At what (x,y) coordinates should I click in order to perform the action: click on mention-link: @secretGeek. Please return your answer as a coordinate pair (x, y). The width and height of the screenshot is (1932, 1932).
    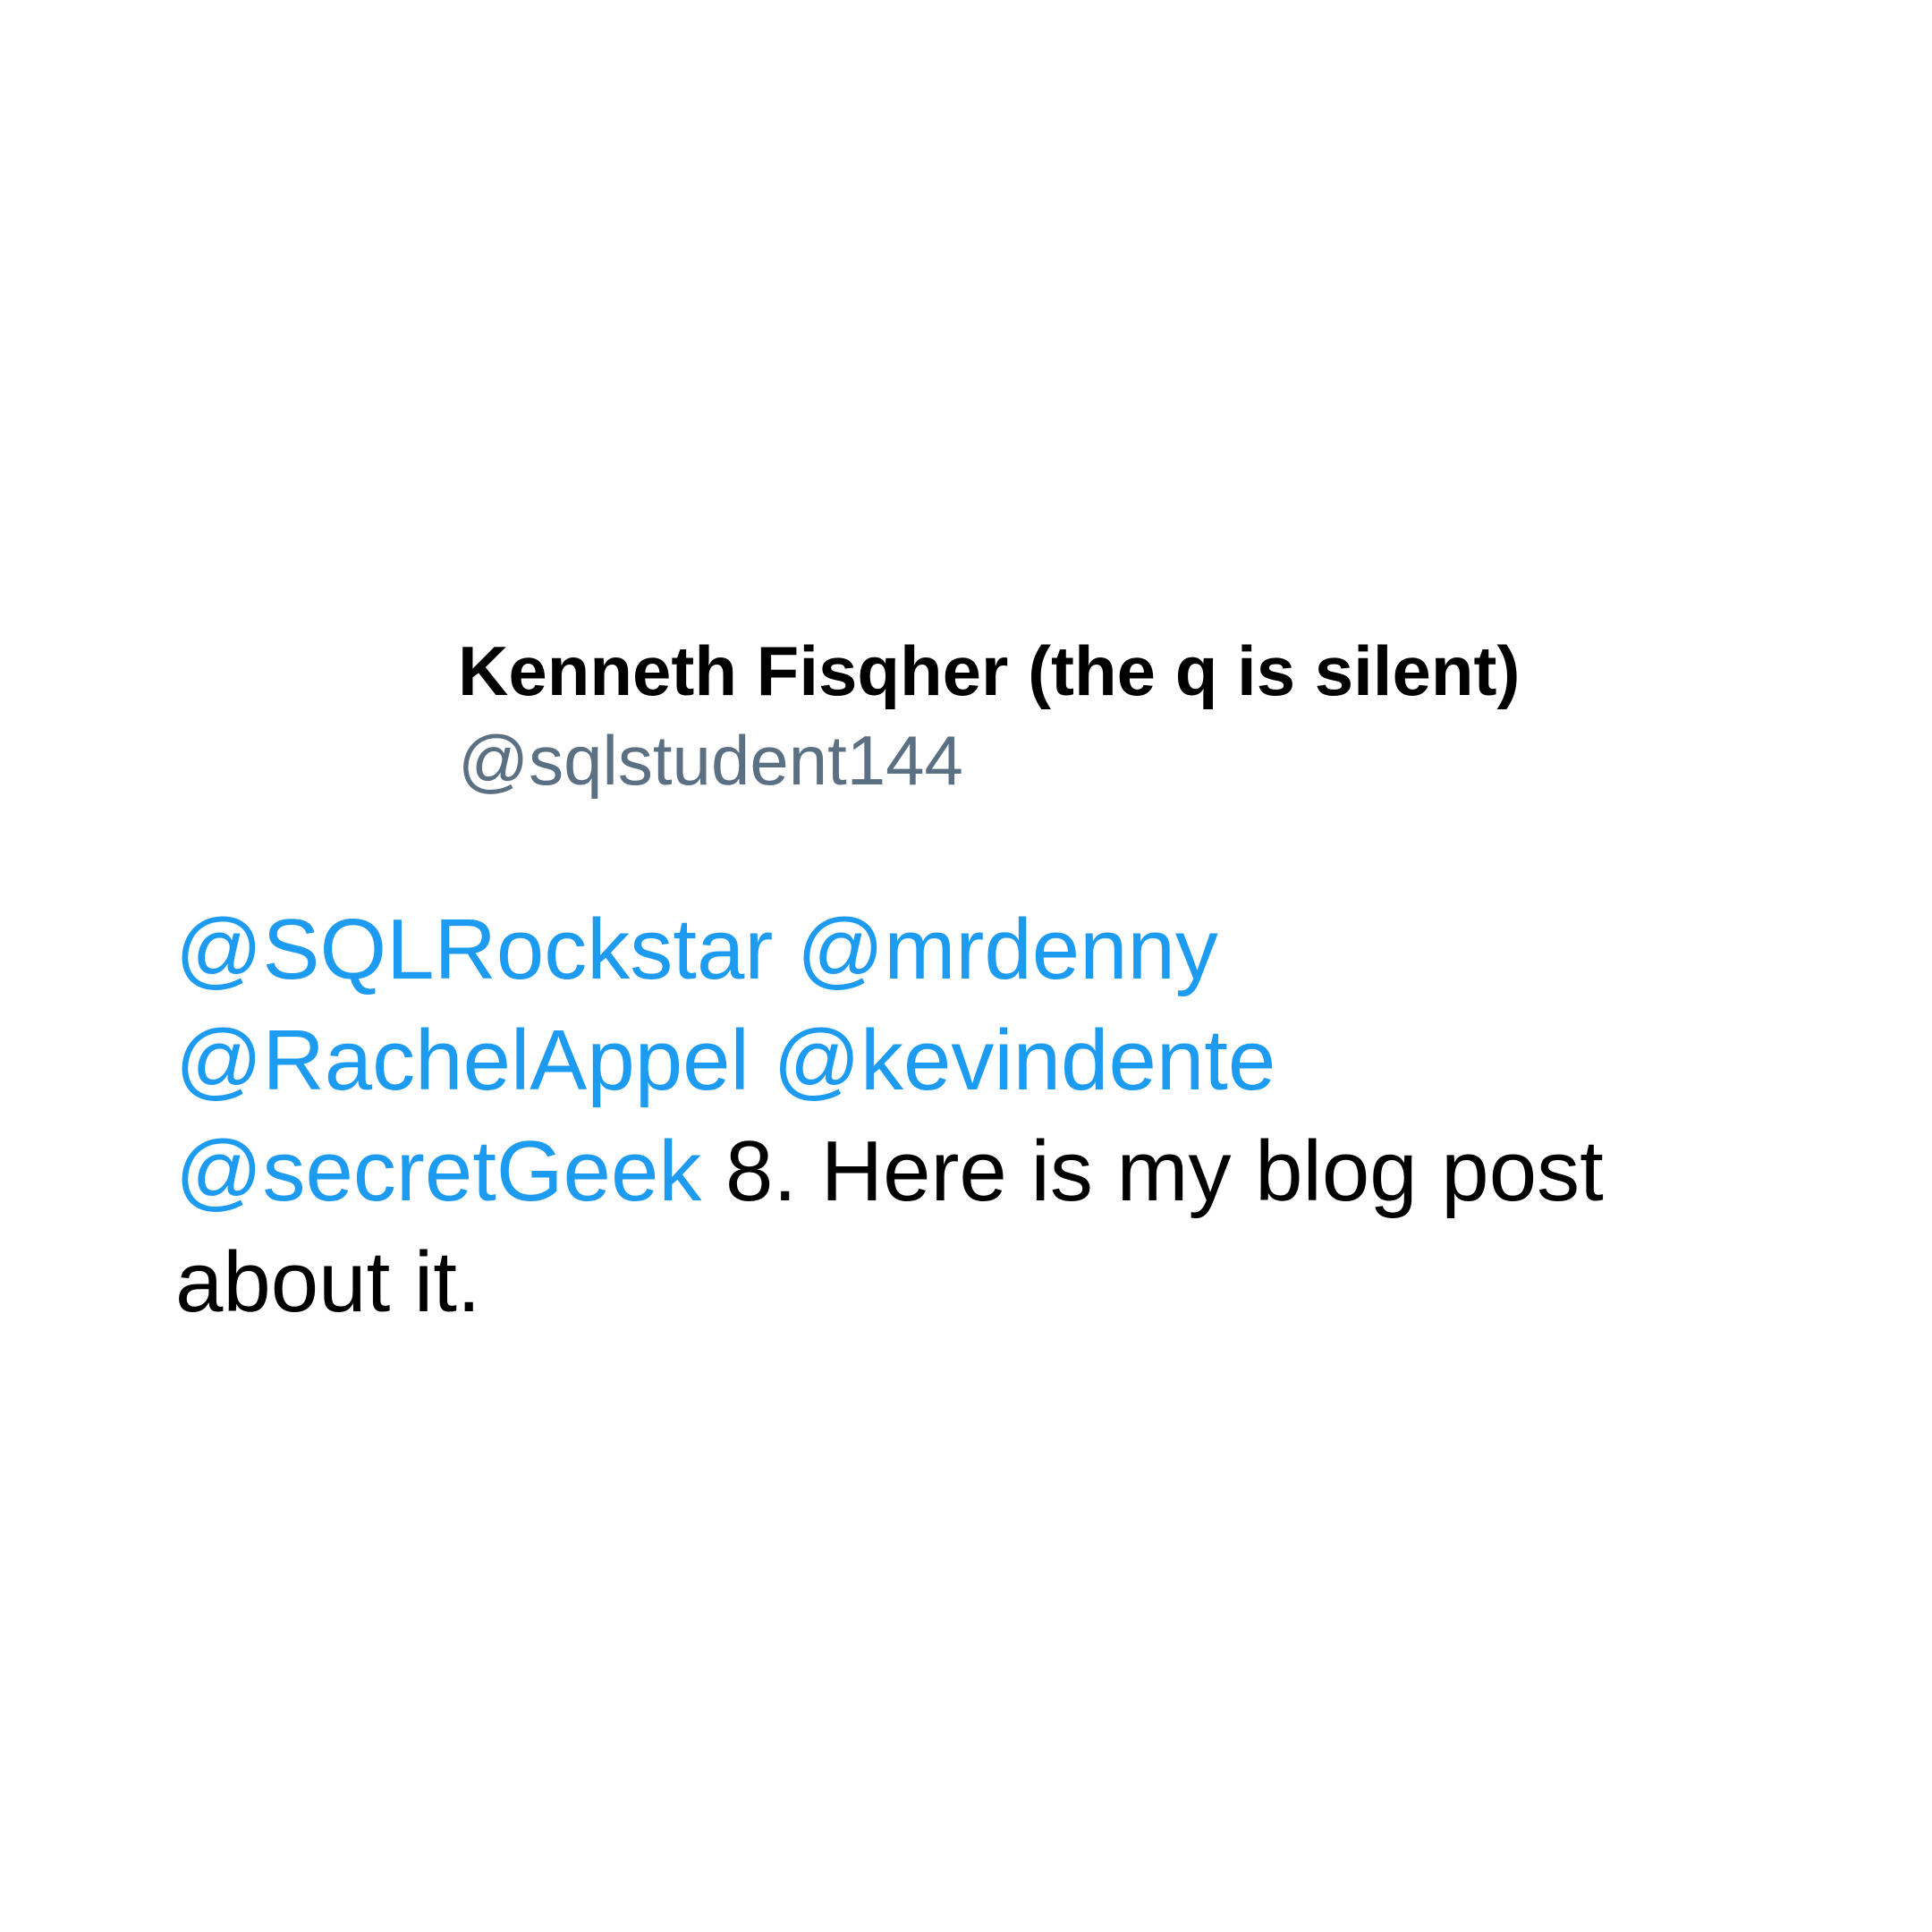
    Looking at the image, I should click on (438, 1171).